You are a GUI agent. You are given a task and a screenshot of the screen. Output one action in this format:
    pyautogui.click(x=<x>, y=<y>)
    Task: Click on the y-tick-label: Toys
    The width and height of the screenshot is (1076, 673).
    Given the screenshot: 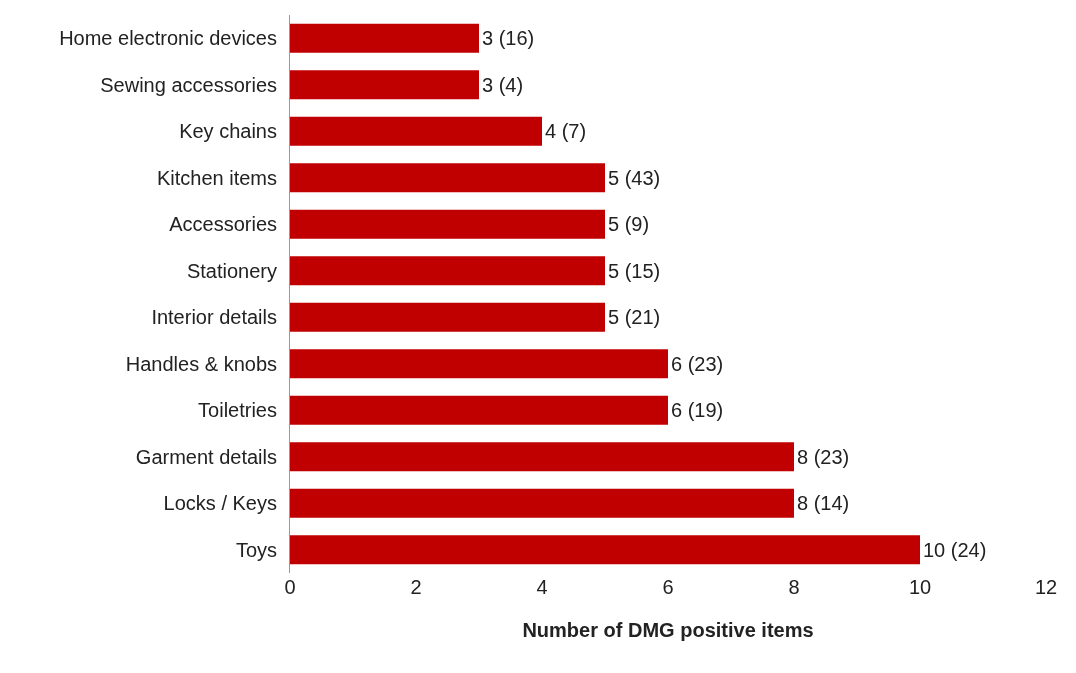 What is the action you would take?
    pyautogui.click(x=256, y=549)
    